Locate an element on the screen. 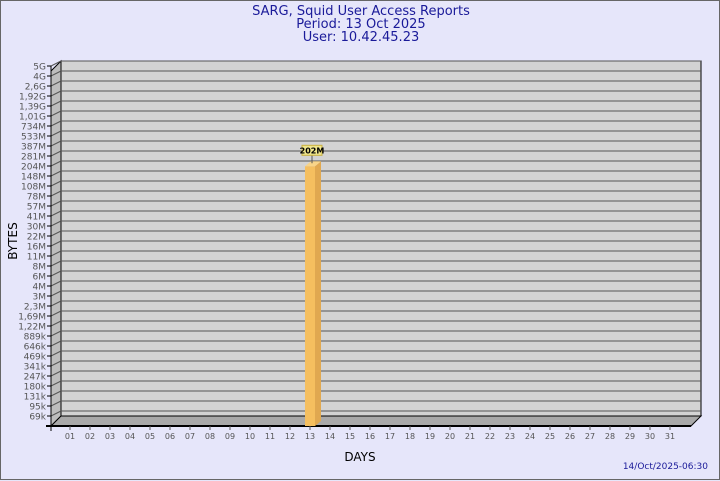  x-tick-label: 15 is located at coordinates (350, 436).